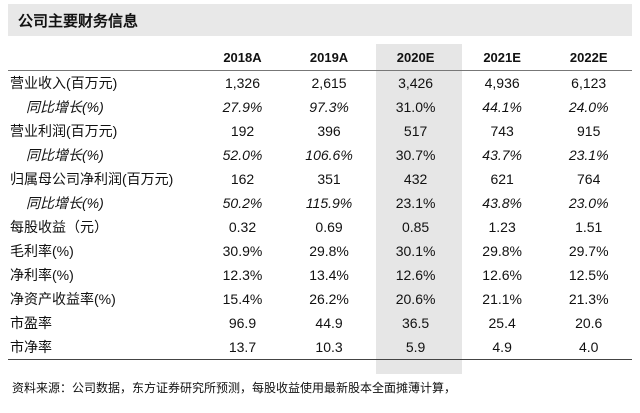 This screenshot has height=413, width=640. Describe the element at coordinates (329, 57) in the screenshot. I see `column-header: 2019A` at that location.